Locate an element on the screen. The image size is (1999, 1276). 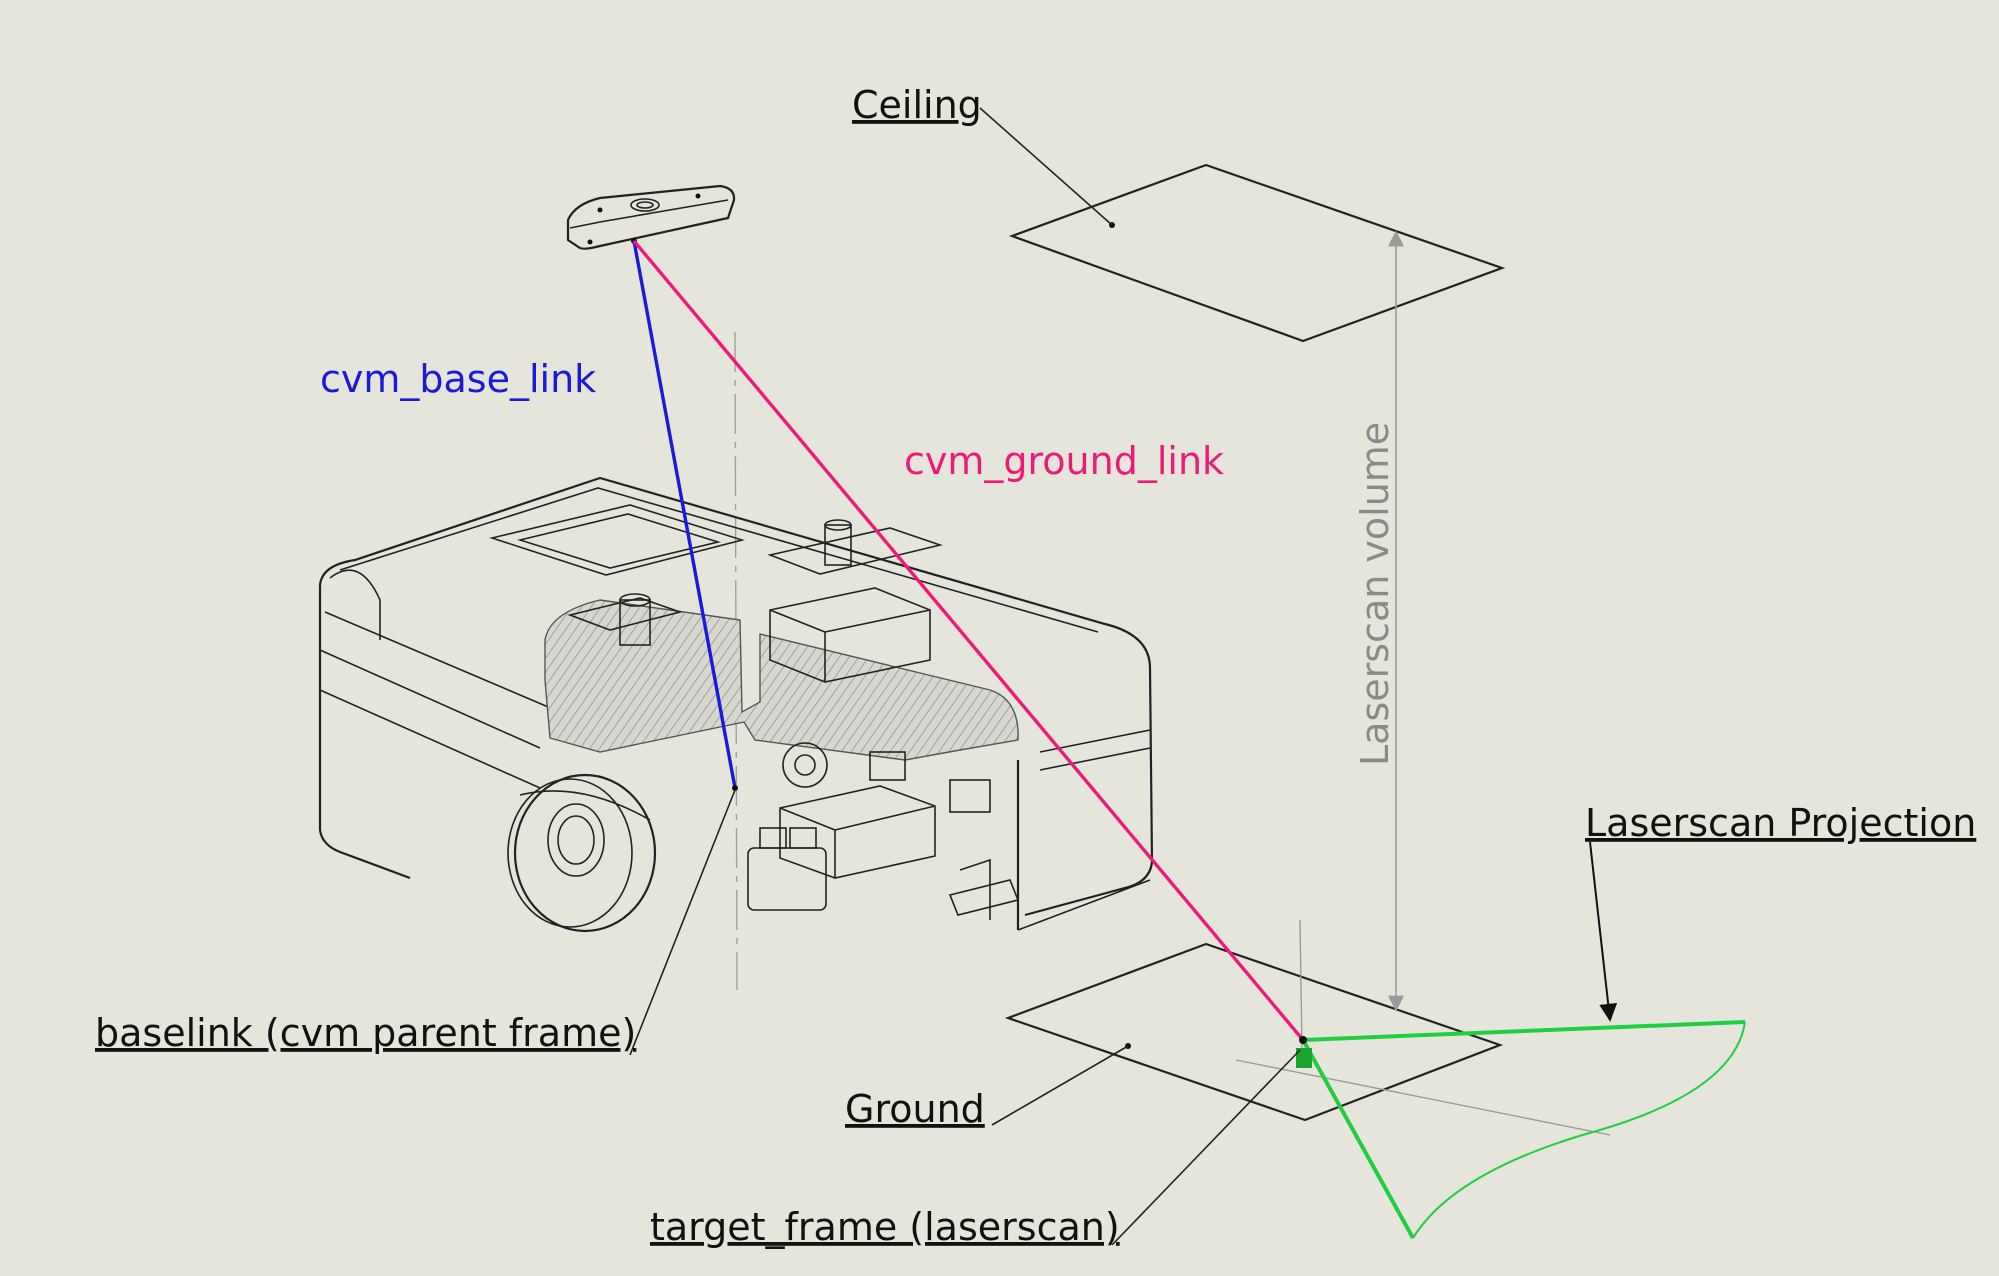
wheel is located at coordinates (582, 853).